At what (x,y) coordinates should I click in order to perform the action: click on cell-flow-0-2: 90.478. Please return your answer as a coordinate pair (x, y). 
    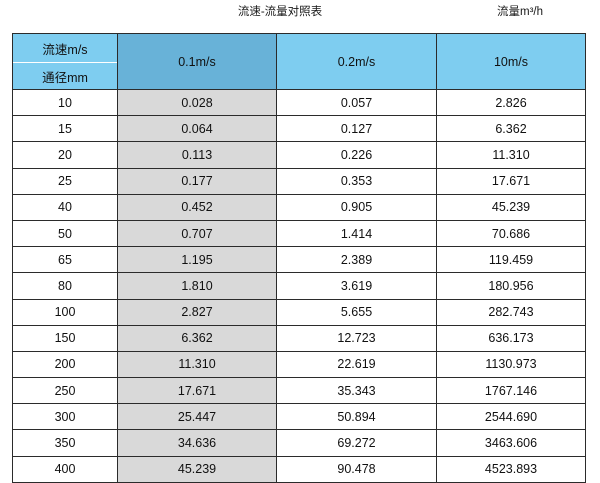
    Looking at the image, I should click on (356, 469).